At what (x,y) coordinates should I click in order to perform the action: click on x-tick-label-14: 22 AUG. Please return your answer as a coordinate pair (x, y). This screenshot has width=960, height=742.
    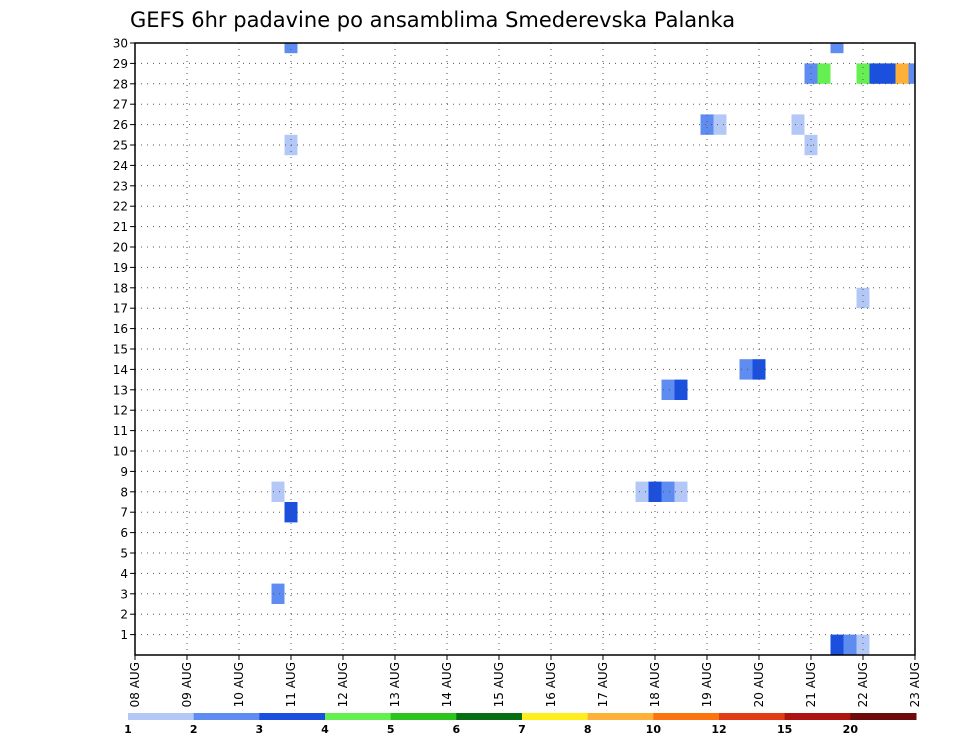
    Looking at the image, I should click on (863, 684).